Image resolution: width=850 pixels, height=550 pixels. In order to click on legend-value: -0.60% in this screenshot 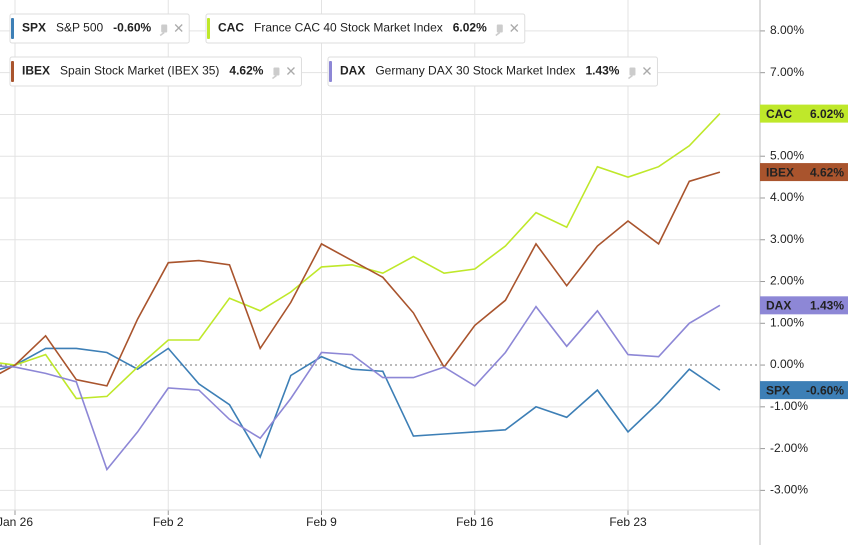, I will do `click(132, 28)`.